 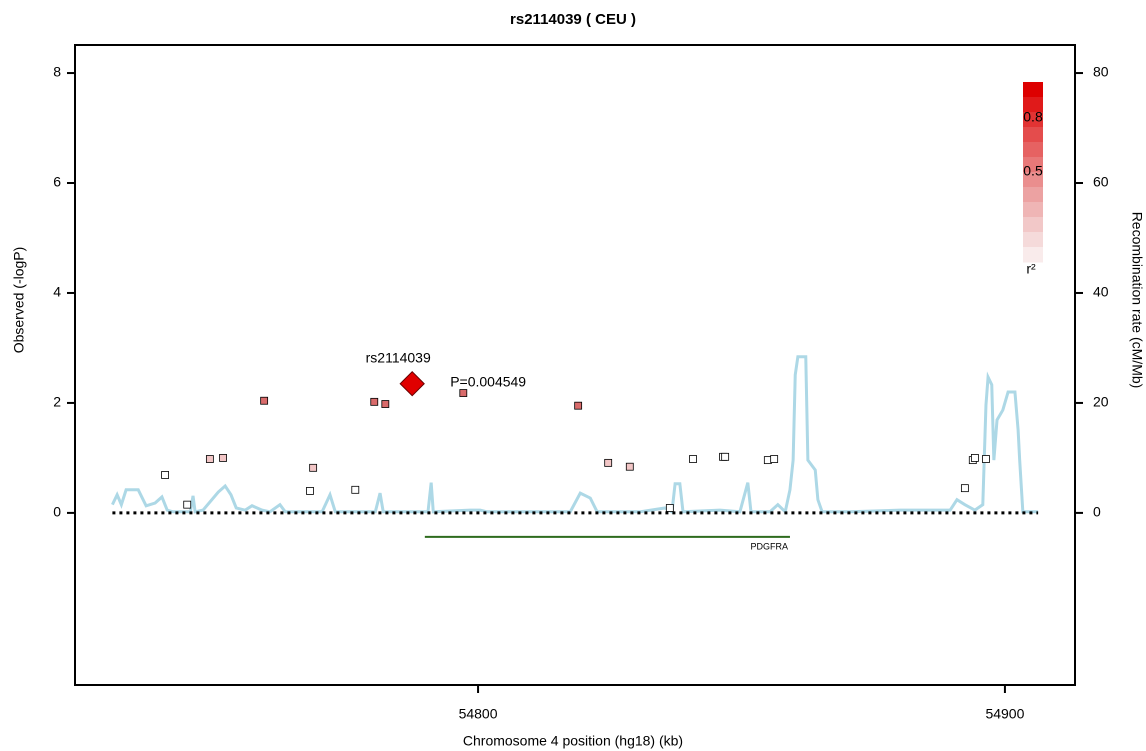 I want to click on y-tick-label: 0, so click(x=57, y=512).